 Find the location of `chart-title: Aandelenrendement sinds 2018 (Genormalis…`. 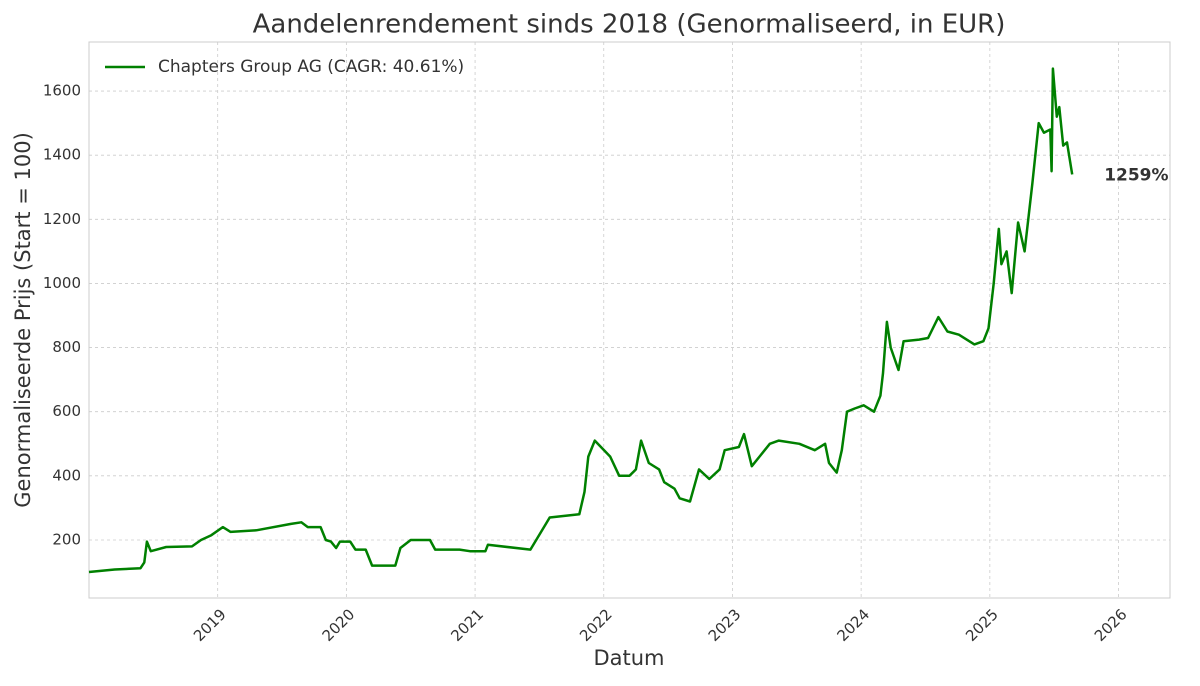

chart-title: Aandelenrendement sinds 2018 (Genormalis… is located at coordinates (629, 25).